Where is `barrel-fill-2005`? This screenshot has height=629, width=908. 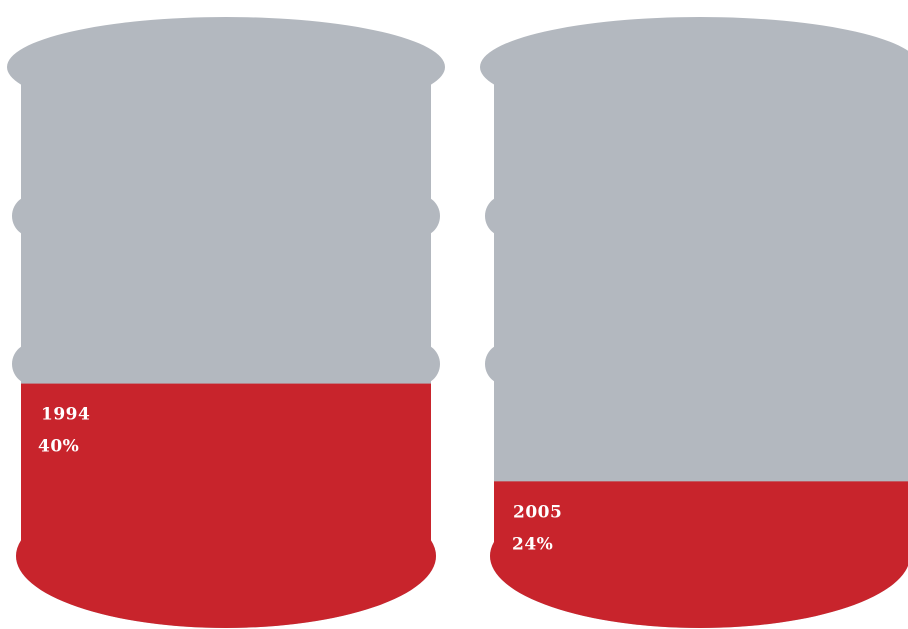 barrel-fill-2005 is located at coordinates (694, 554).